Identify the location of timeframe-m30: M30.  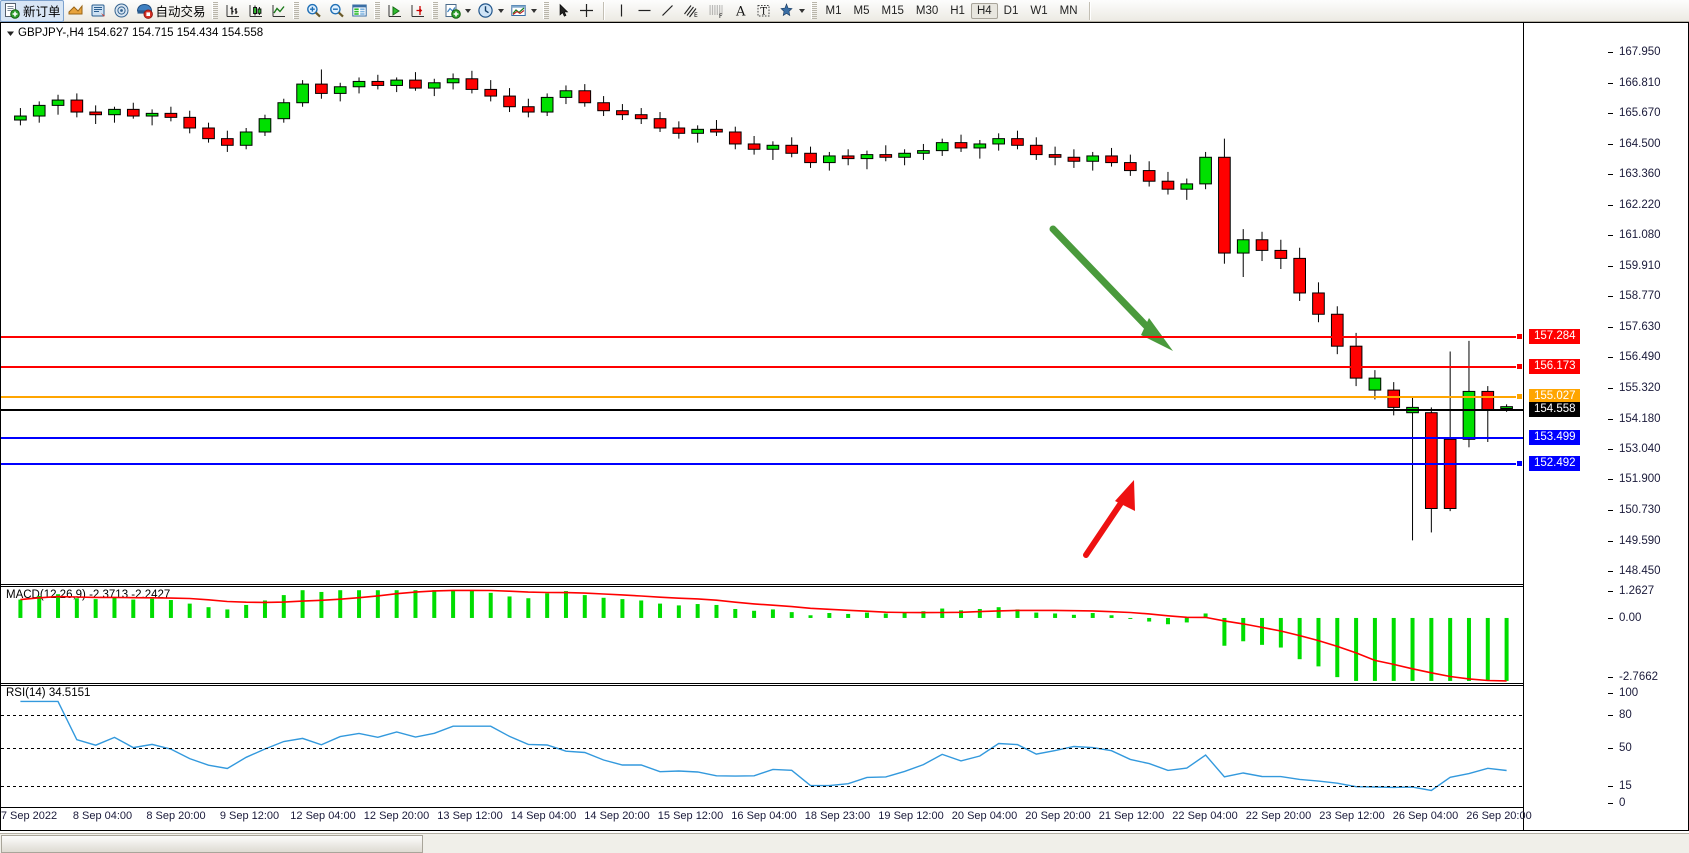
(927, 10).